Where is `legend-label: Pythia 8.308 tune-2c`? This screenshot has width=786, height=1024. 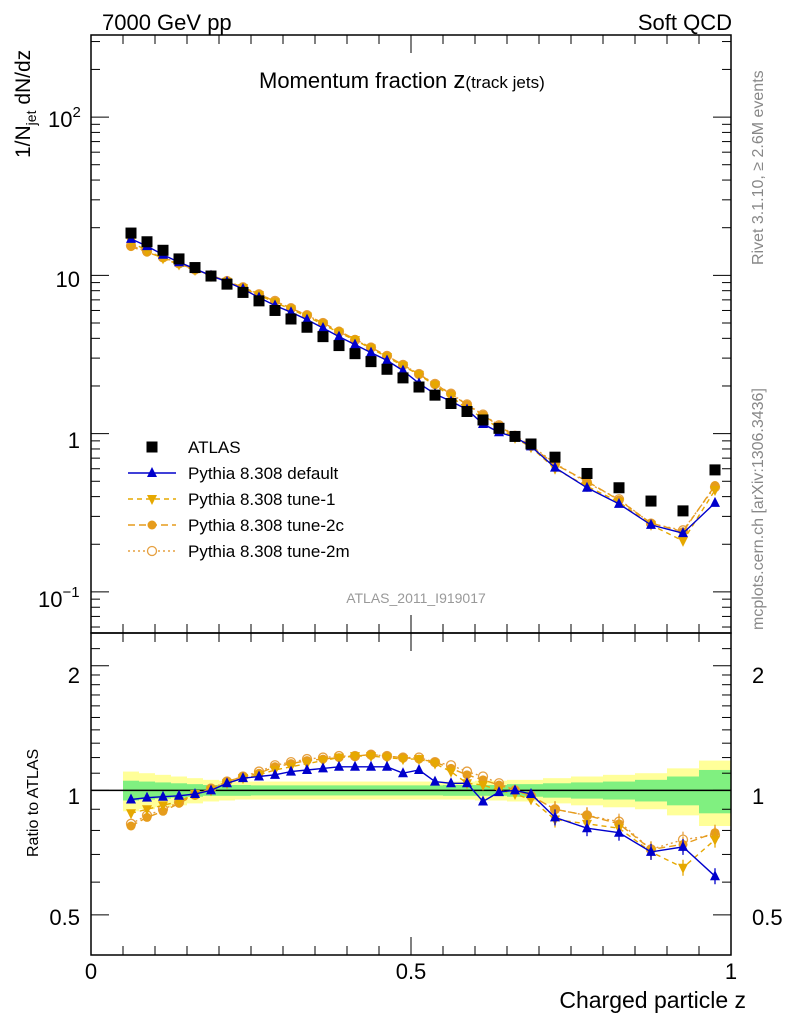 legend-label: Pythia 8.308 tune-2c is located at coordinates (266, 525).